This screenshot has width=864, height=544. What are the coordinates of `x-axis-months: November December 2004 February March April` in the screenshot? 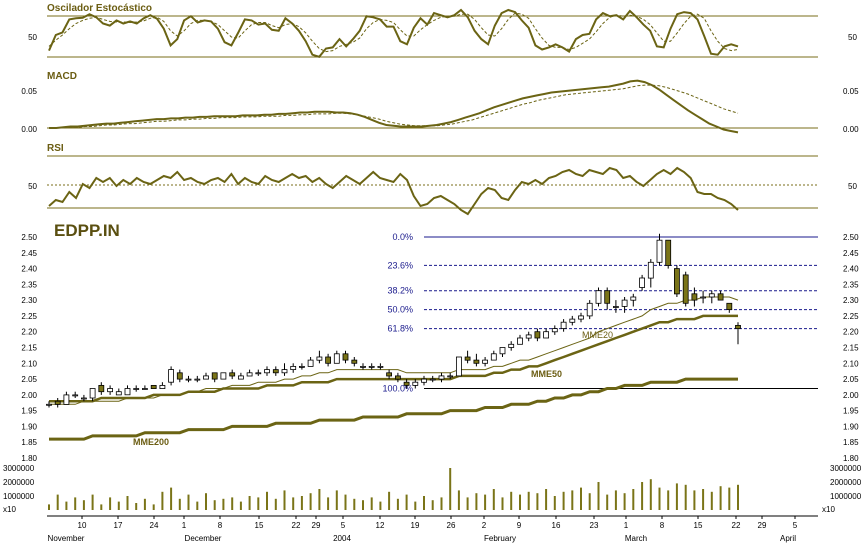 It's located at (422, 538).